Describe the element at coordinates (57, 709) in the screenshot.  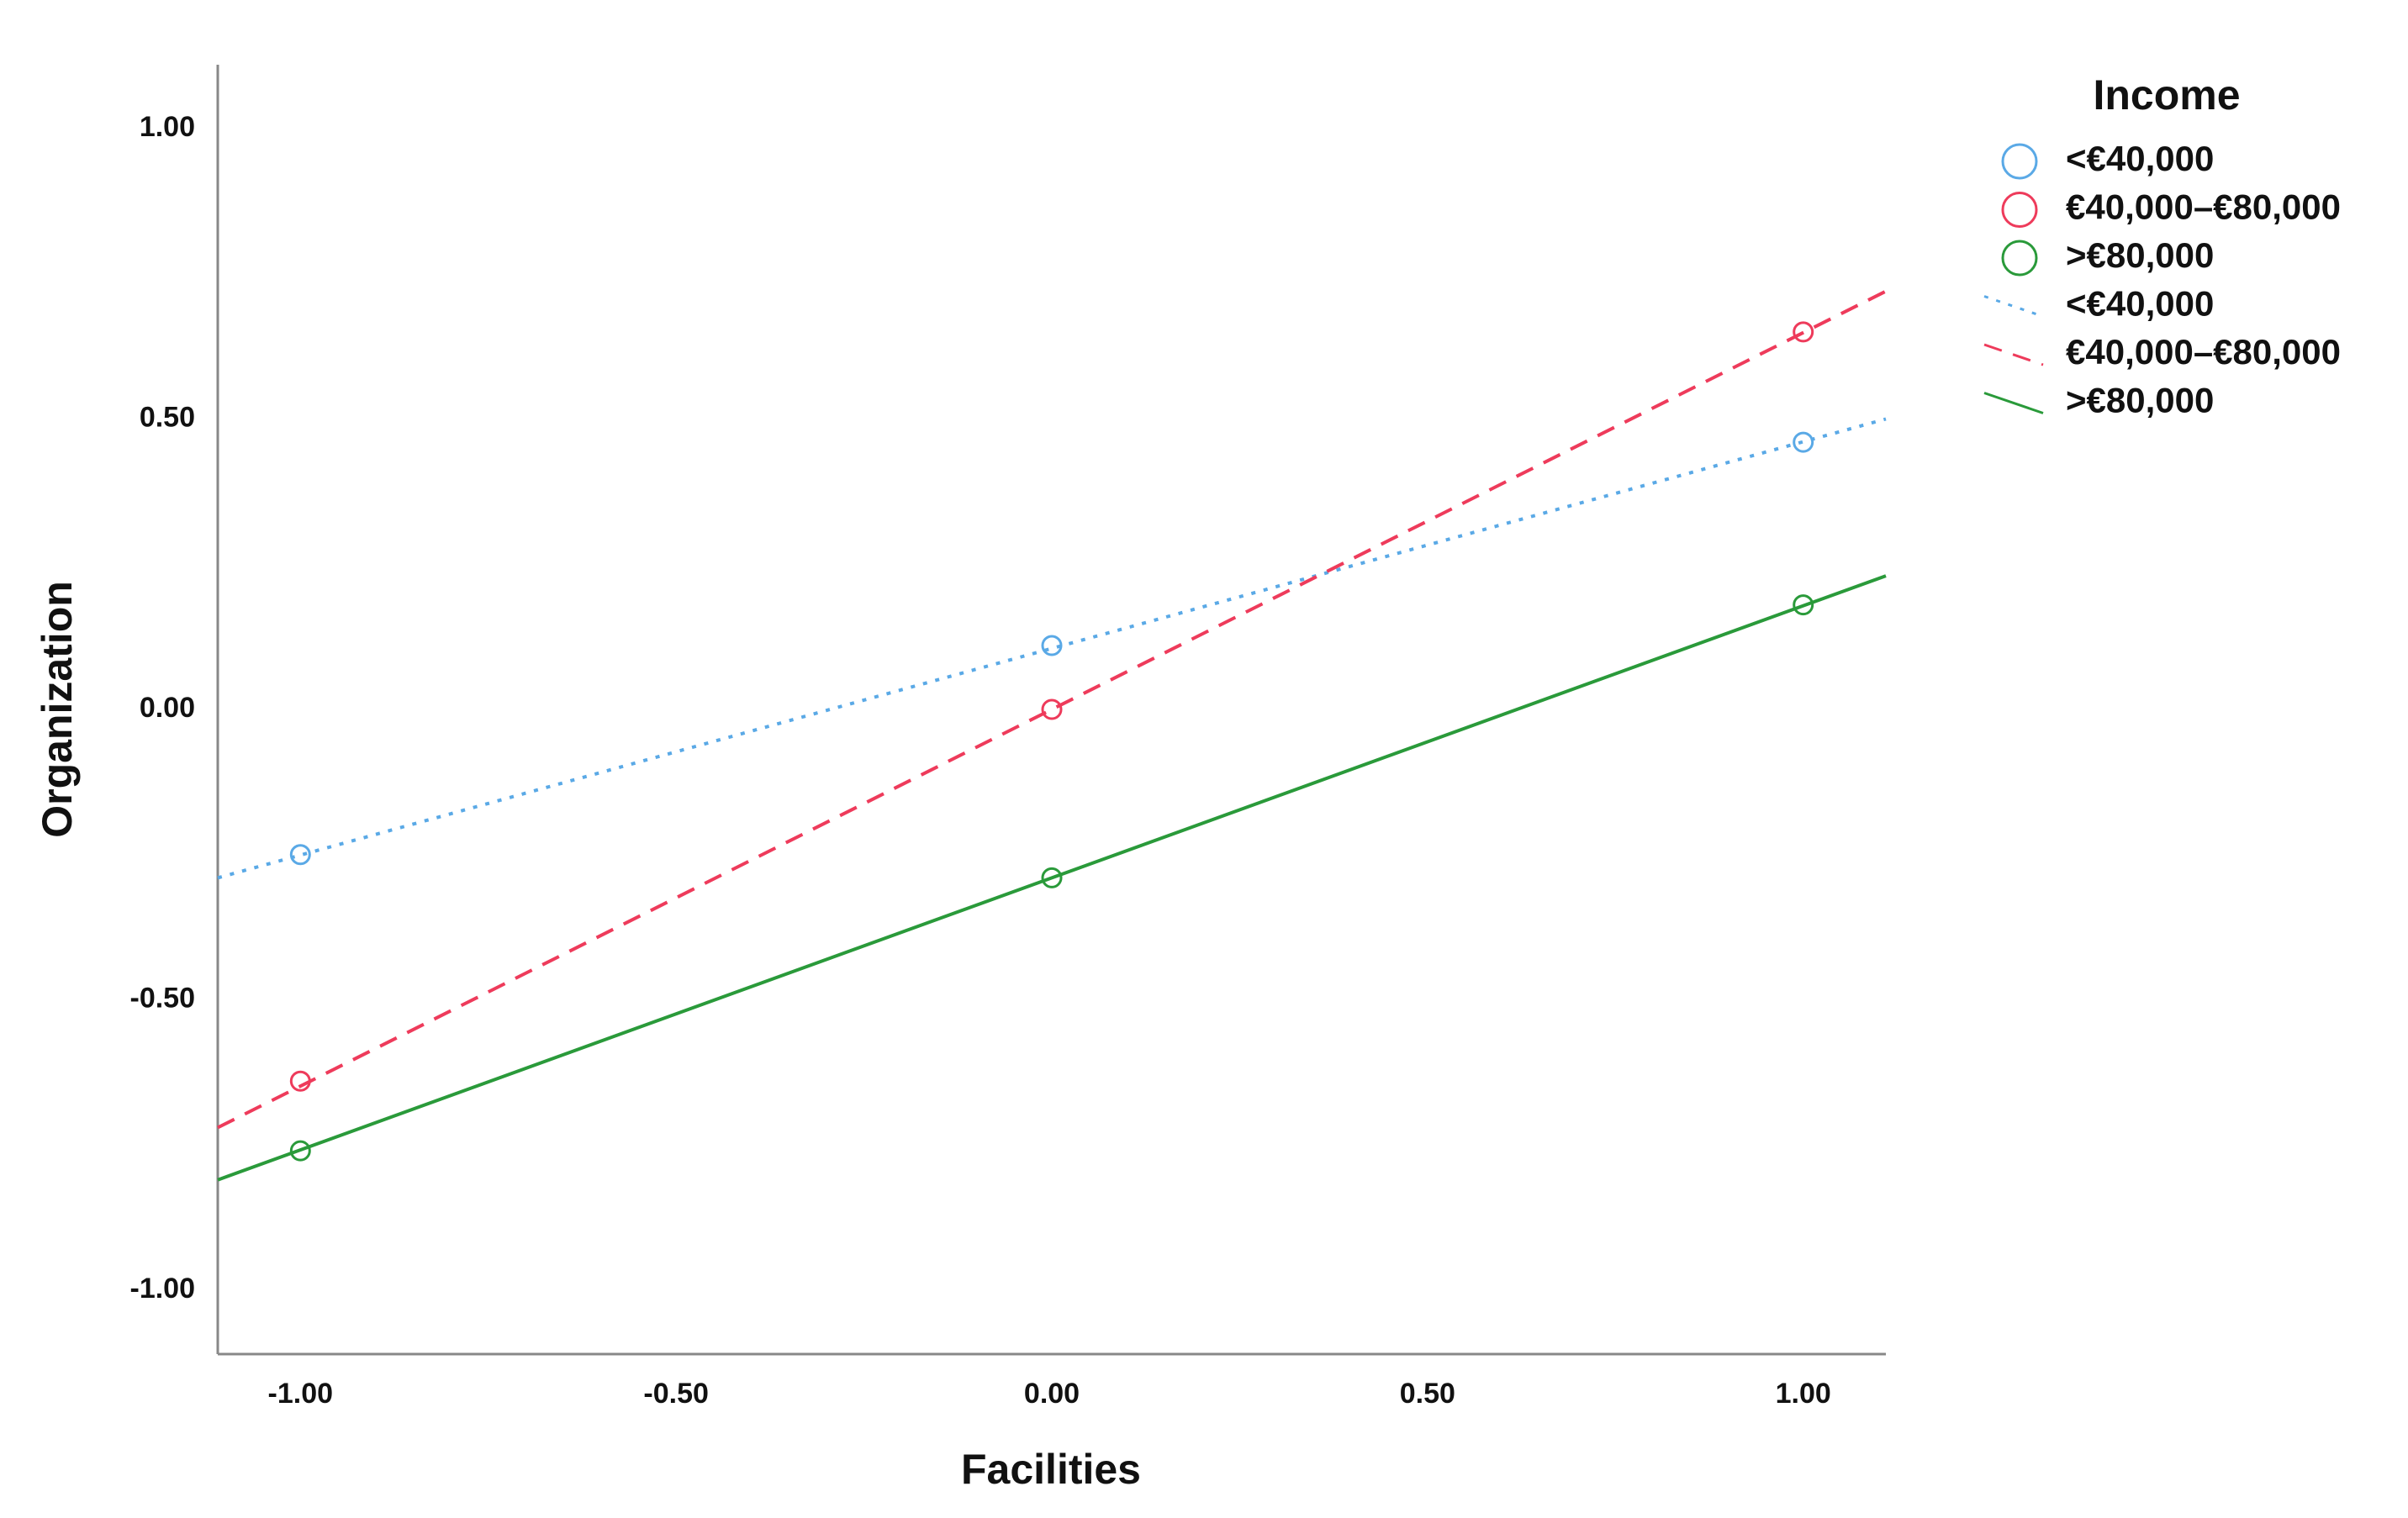
I see `y-axis-title: Organization` at that location.